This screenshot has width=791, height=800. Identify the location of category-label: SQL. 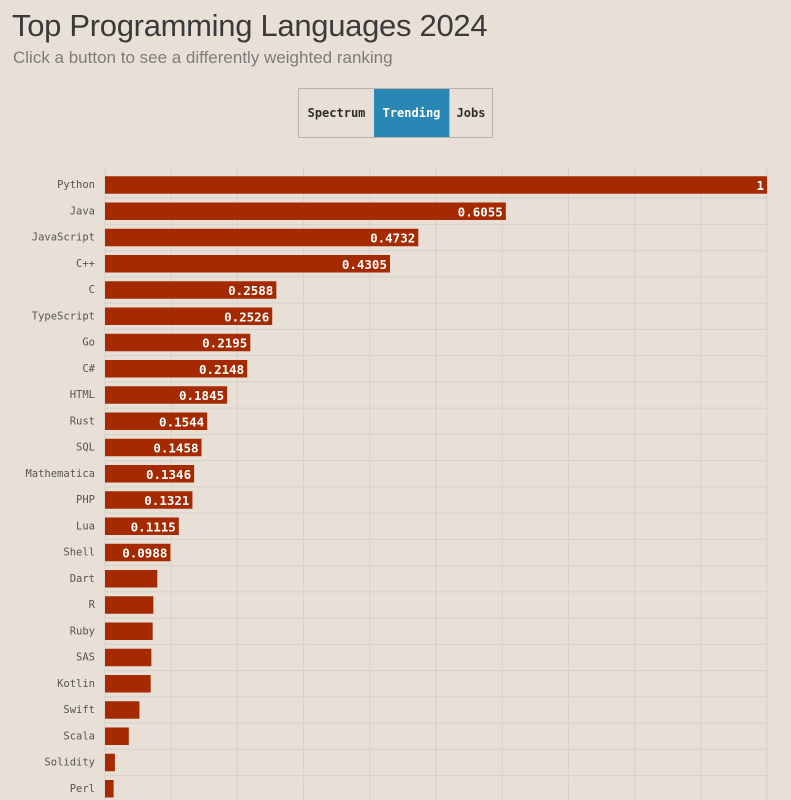
(85, 448).